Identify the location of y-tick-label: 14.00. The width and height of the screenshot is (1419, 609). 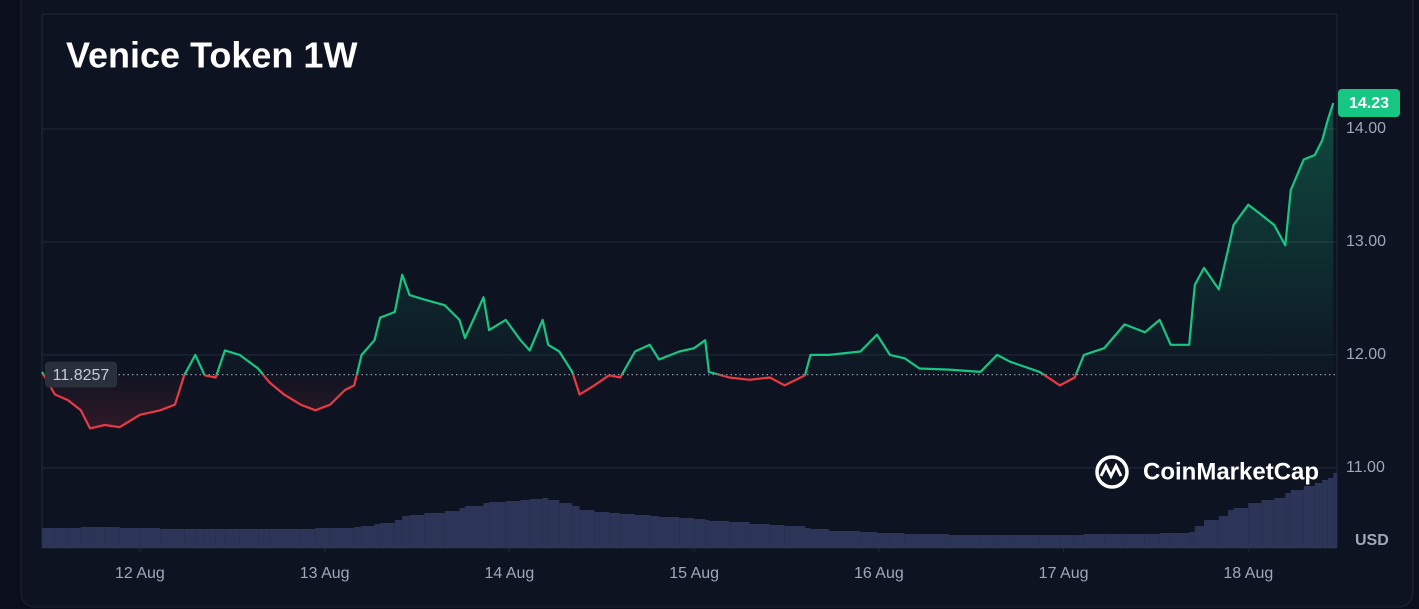
(1366, 128).